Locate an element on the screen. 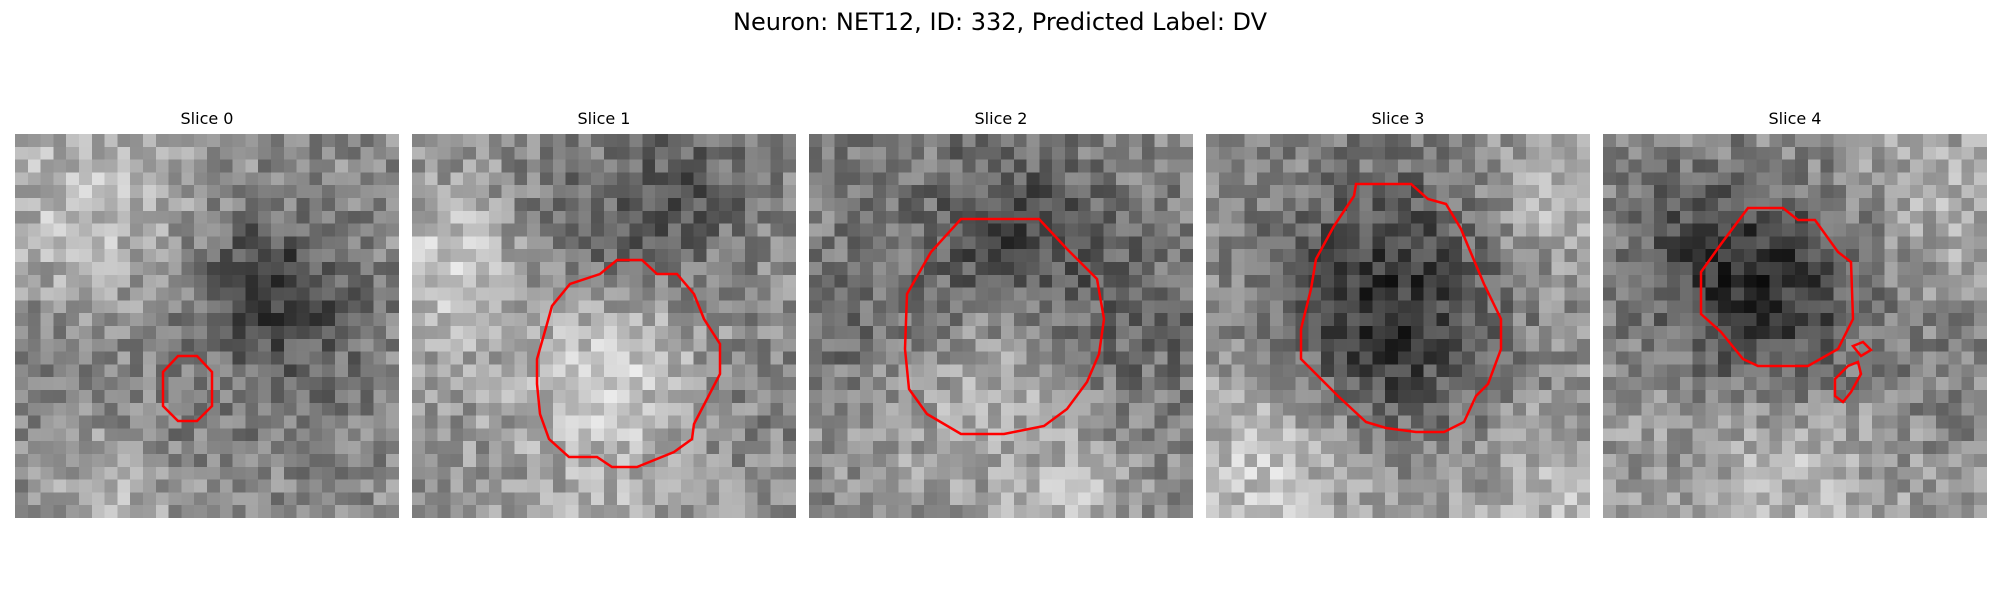 Image resolution: width=2000 pixels, height=600 pixels. slice-title: Slice 4 is located at coordinates (1795, 118).